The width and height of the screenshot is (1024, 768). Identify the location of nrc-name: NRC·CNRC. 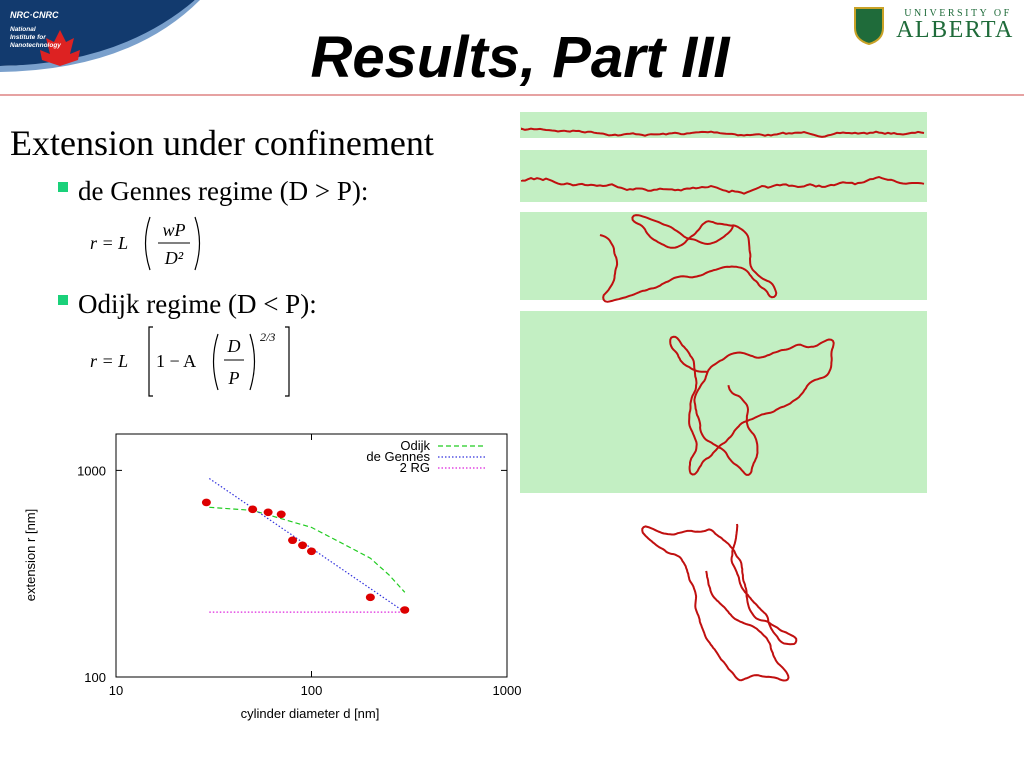
(34, 15).